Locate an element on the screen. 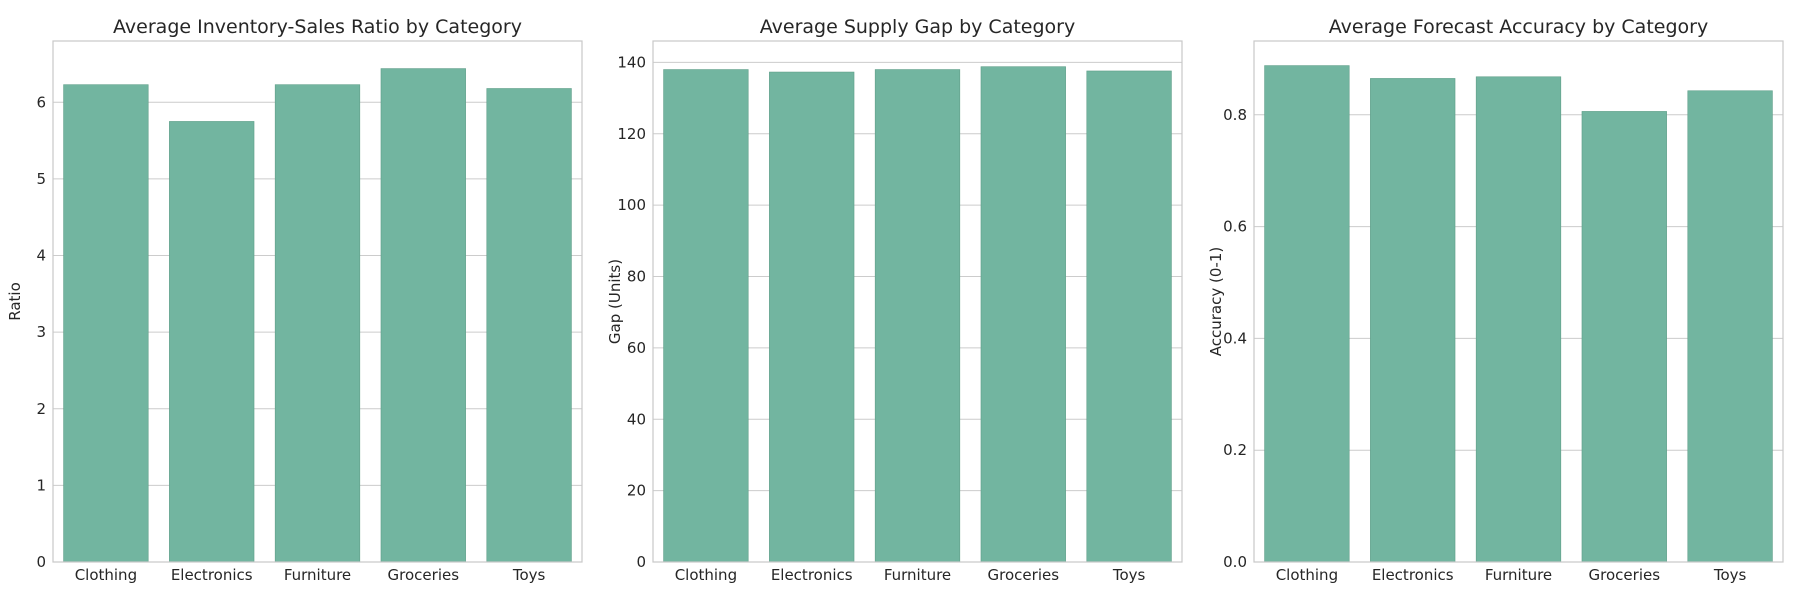 The image size is (1800, 600). y-tick-labels: 0 1 2 3 4 5 6 is located at coordinates (41, 332).